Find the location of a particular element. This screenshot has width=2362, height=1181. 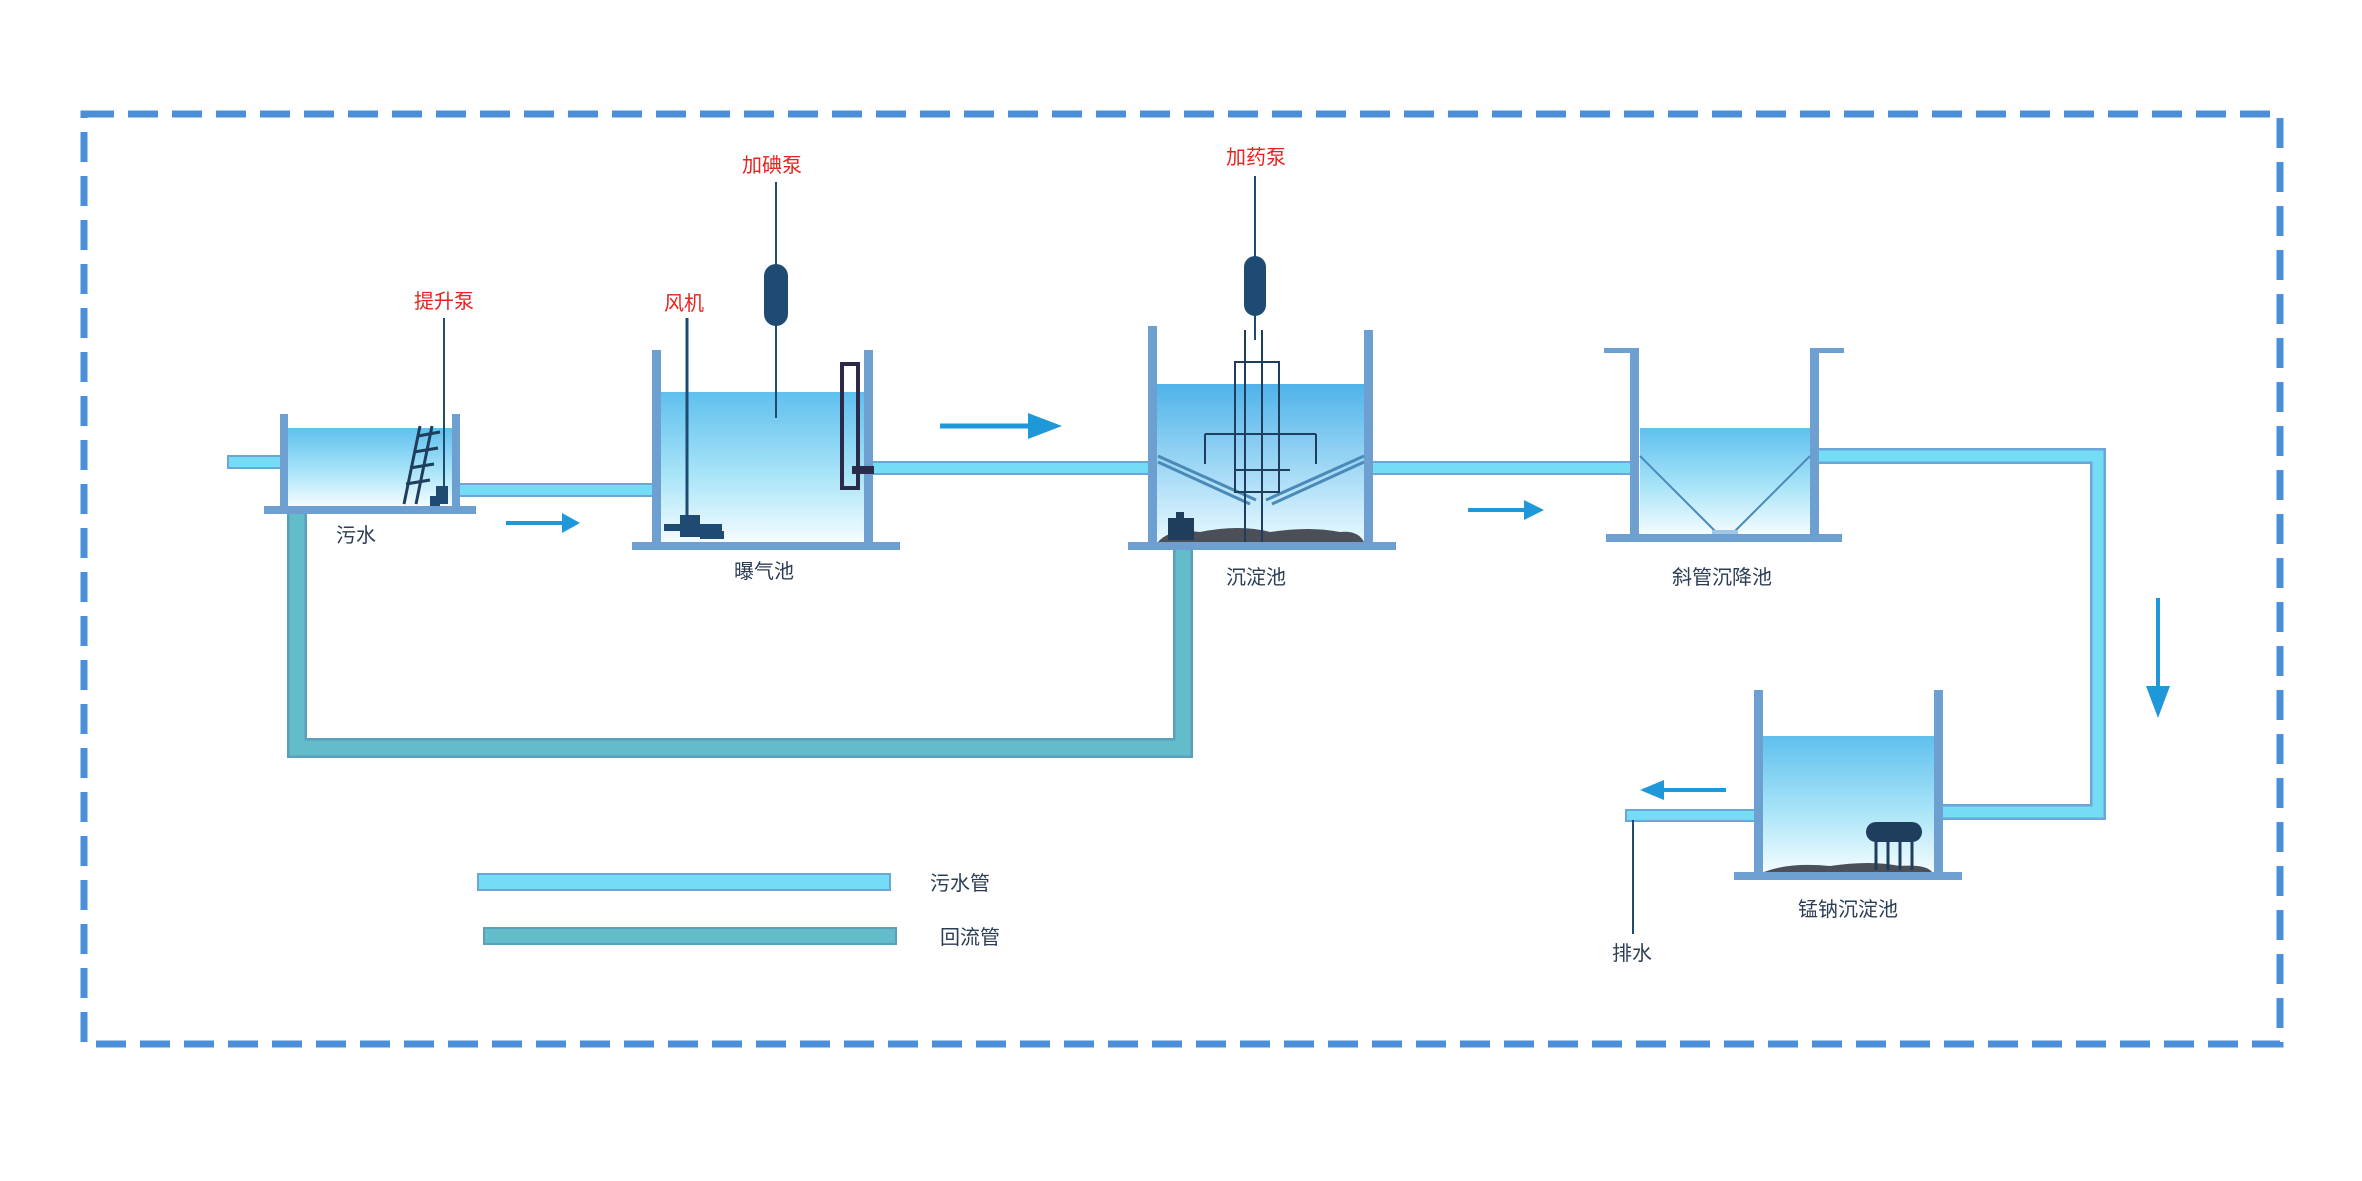

mn-na-settler-label: 锰钠沉淀池 is located at coordinates (1848, 909).